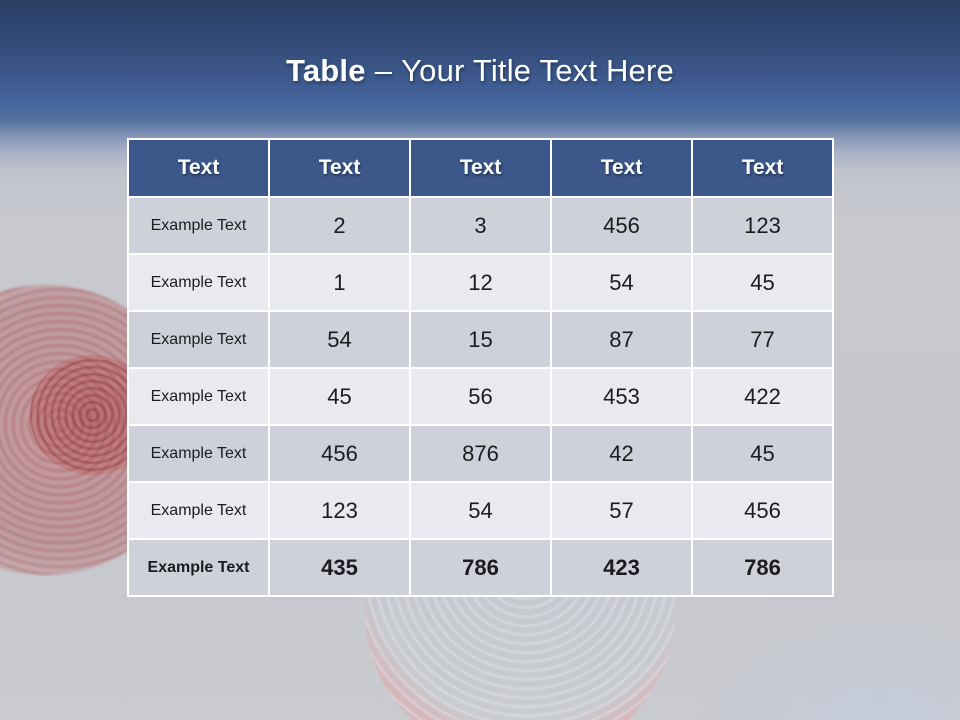  I want to click on value-cell: 2, so click(339, 225).